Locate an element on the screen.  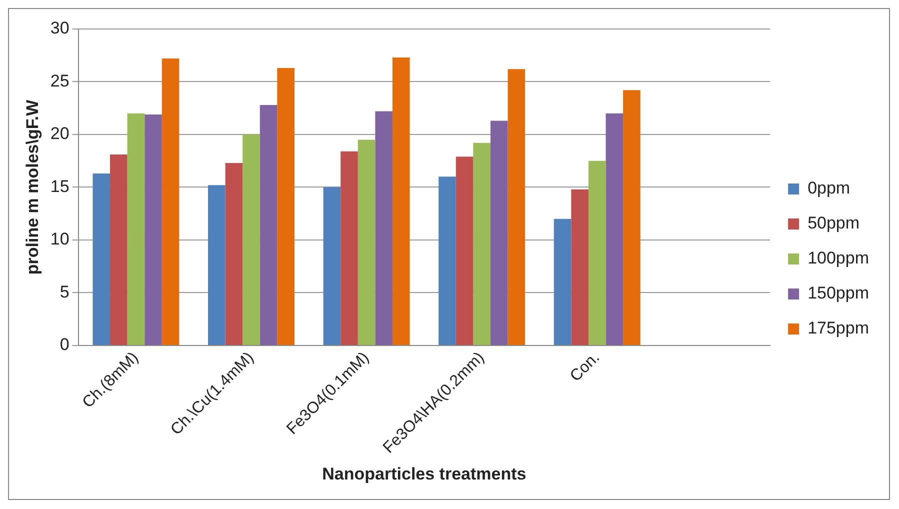
legend-label: 50ppm is located at coordinates (834, 223).